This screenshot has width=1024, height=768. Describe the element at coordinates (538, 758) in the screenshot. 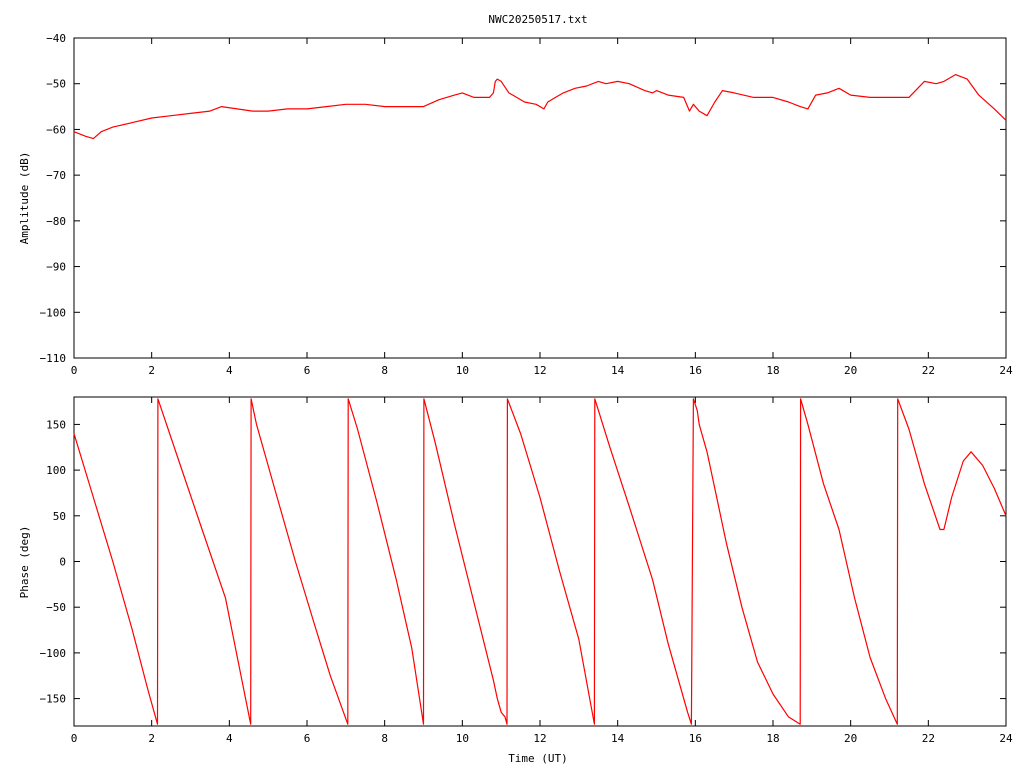

I see `phase-x-axis-label: Time (UT)` at that location.